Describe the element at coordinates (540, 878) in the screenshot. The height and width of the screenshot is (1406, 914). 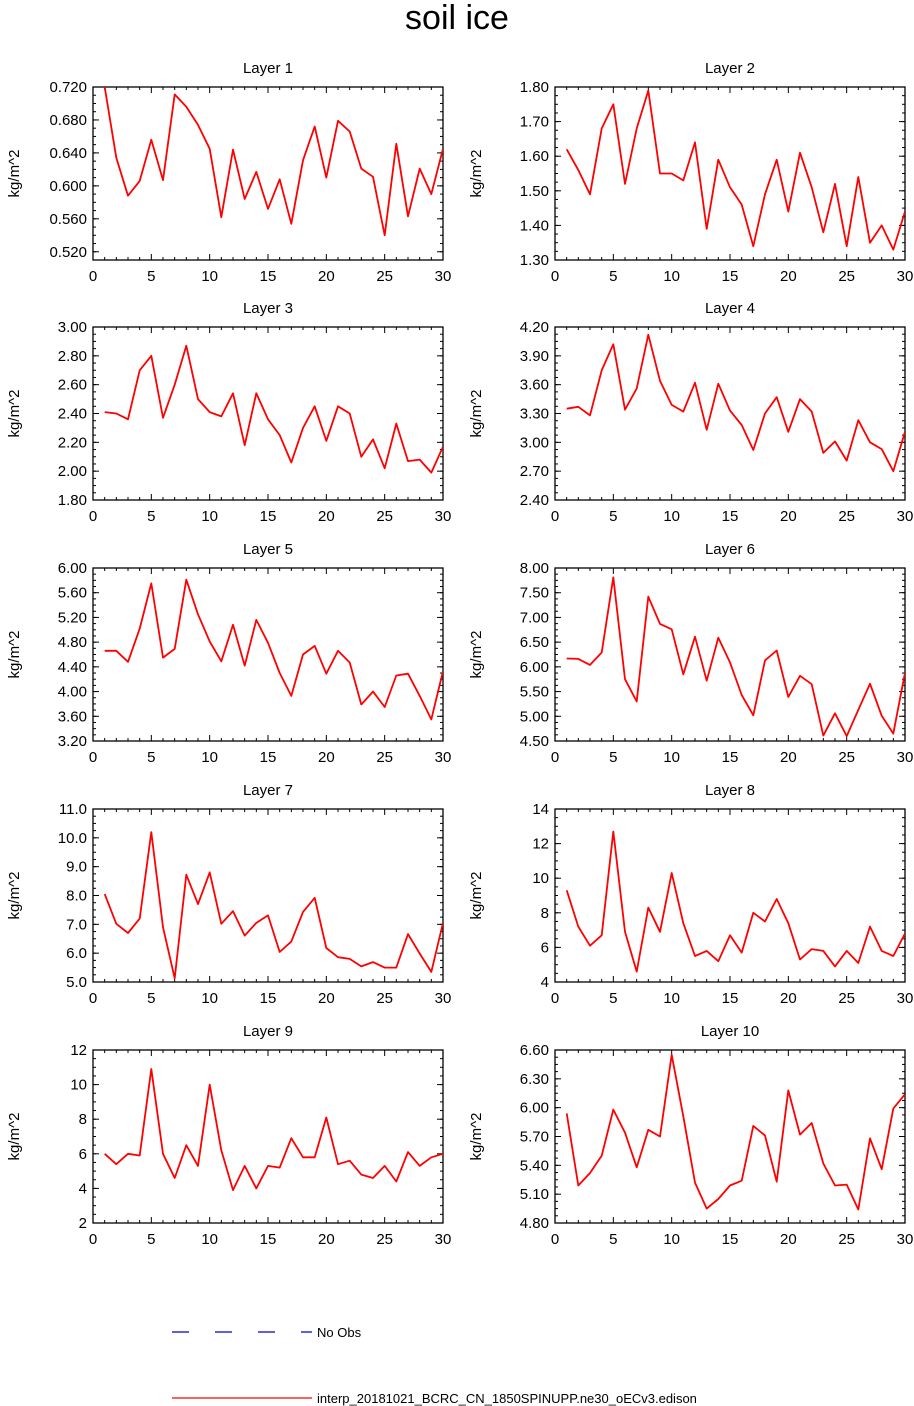
I see `y-tick-label: 10` at that location.